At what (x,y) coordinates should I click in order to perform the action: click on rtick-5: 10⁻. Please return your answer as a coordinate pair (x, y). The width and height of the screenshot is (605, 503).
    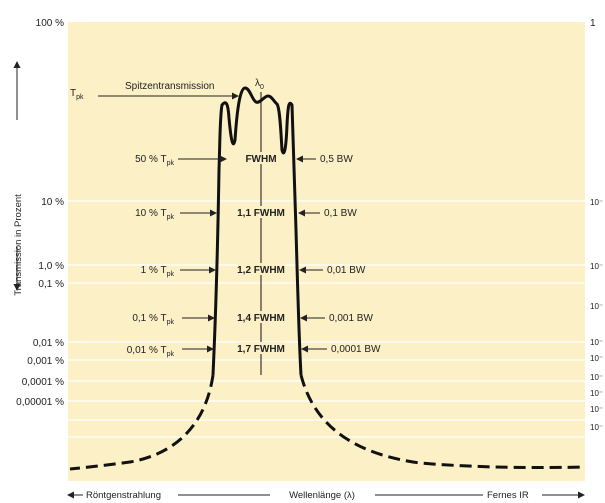
    Looking at the image, I should click on (596, 358).